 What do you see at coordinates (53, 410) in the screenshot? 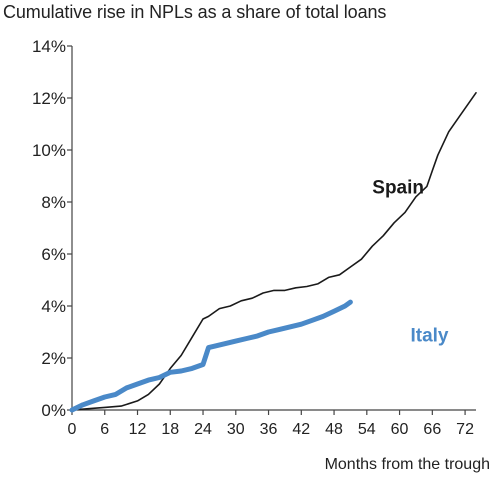
I see `y-tick-label: 0%` at bounding box center [53, 410].